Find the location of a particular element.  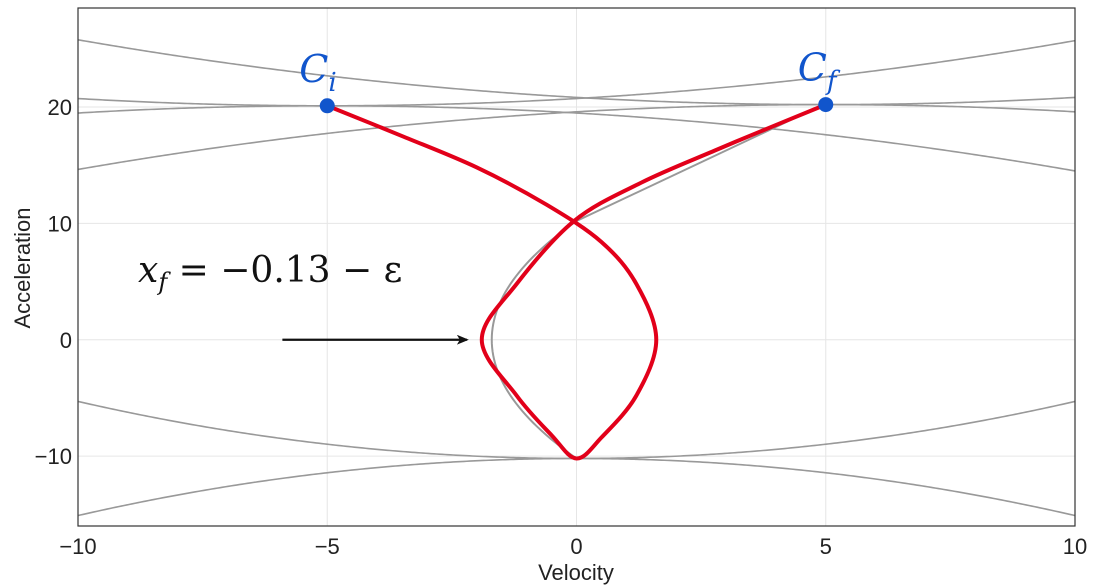

annotation-text: xf = −0.13 − ε is located at coordinates (270, 273).